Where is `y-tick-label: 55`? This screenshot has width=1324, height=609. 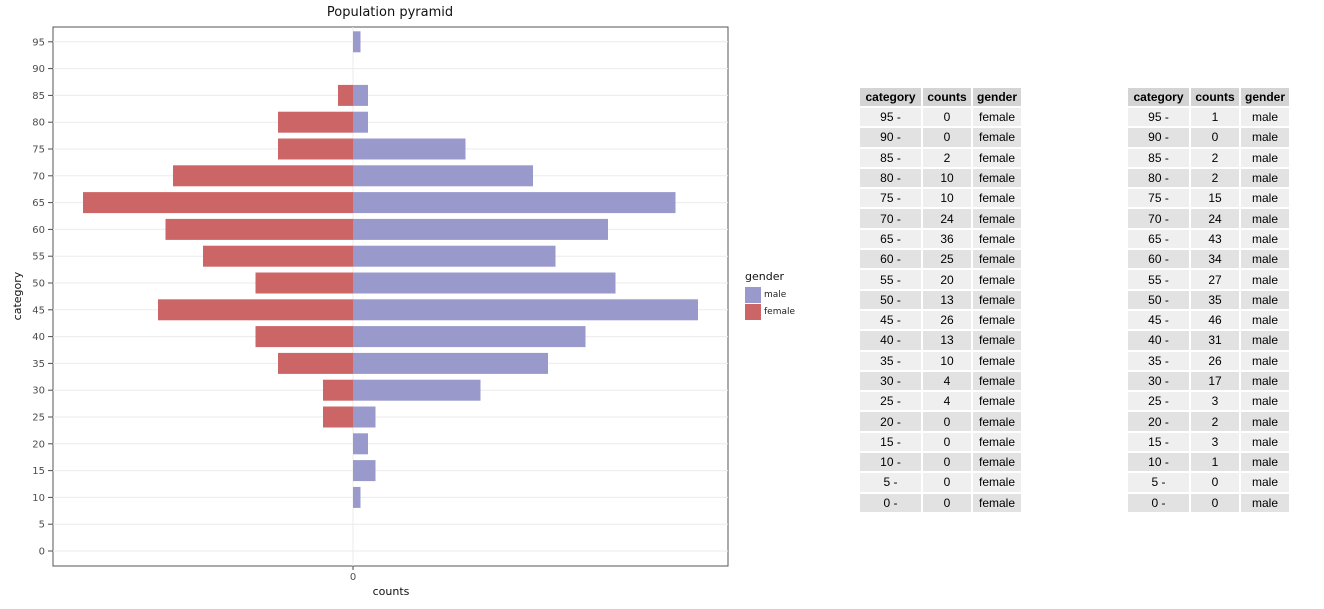 y-tick-label: 55 is located at coordinates (38, 257).